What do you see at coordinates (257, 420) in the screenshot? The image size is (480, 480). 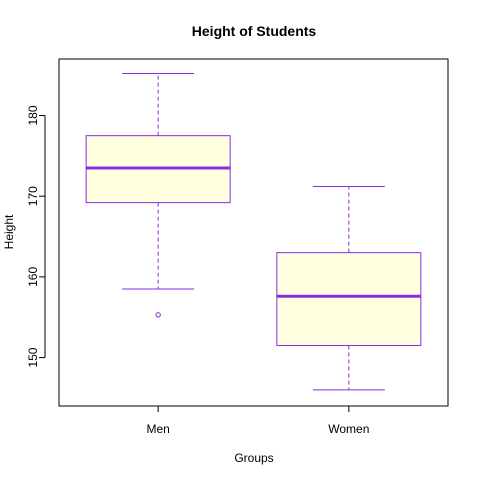 I see `x-axis: Men Women` at bounding box center [257, 420].